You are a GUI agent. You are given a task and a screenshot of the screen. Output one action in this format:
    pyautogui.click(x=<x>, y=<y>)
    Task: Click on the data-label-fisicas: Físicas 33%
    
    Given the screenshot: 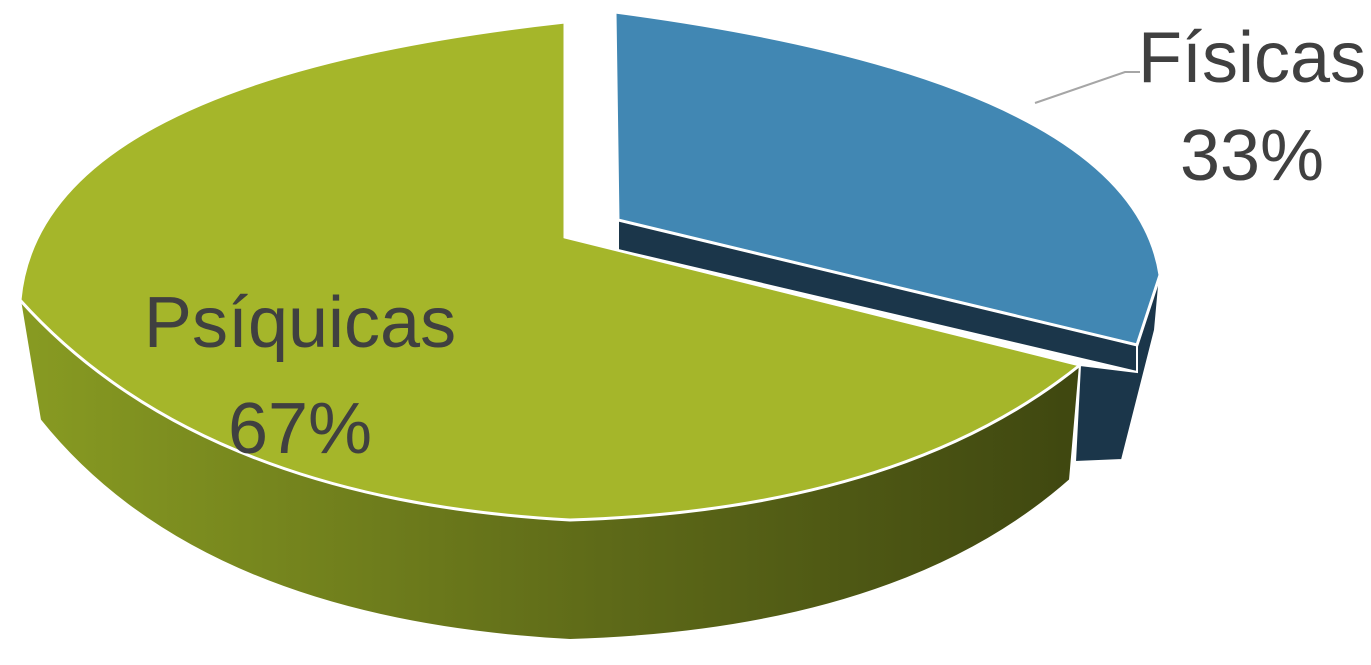 What is the action you would take?
    pyautogui.click(x=1252, y=107)
    